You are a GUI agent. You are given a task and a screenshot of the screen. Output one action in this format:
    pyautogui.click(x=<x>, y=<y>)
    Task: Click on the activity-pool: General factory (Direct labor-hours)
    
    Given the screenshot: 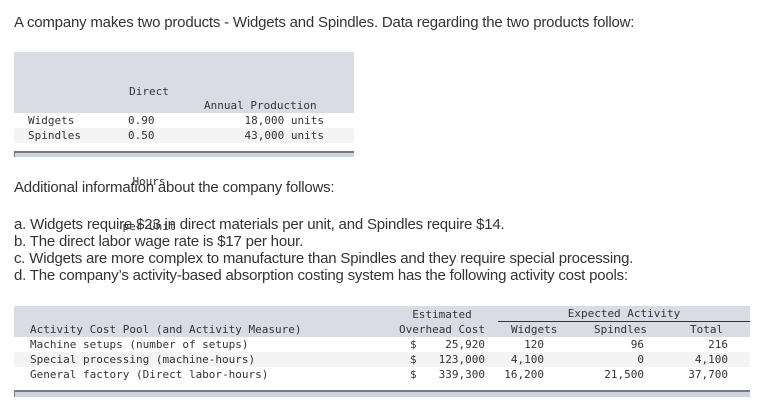 What is the action you would take?
    pyautogui.click(x=149, y=374)
    